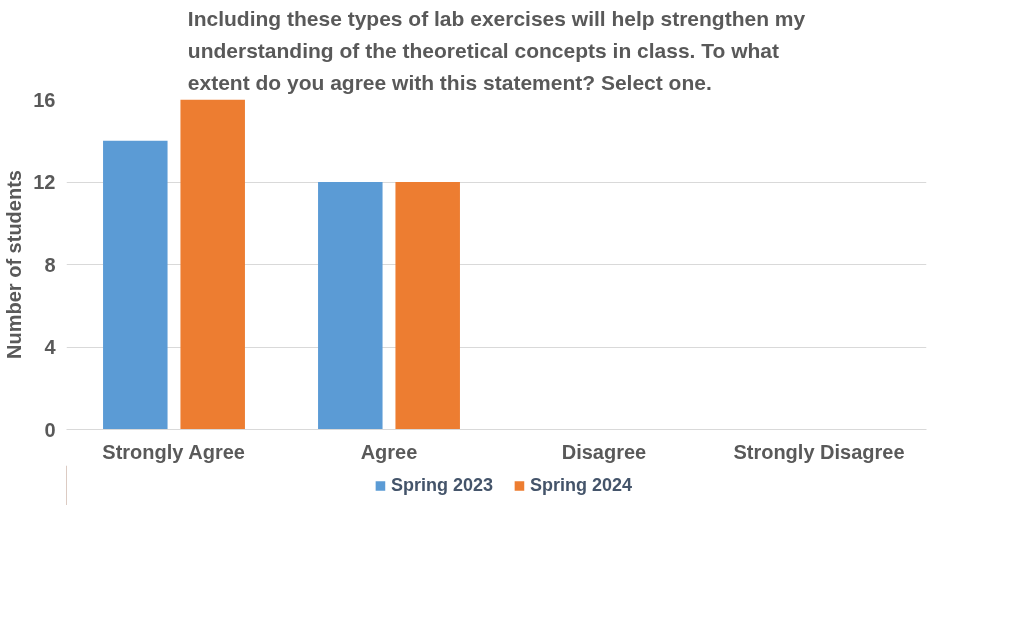  What do you see at coordinates (441, 485) in the screenshot?
I see `legend-label: Spring 2023` at bounding box center [441, 485].